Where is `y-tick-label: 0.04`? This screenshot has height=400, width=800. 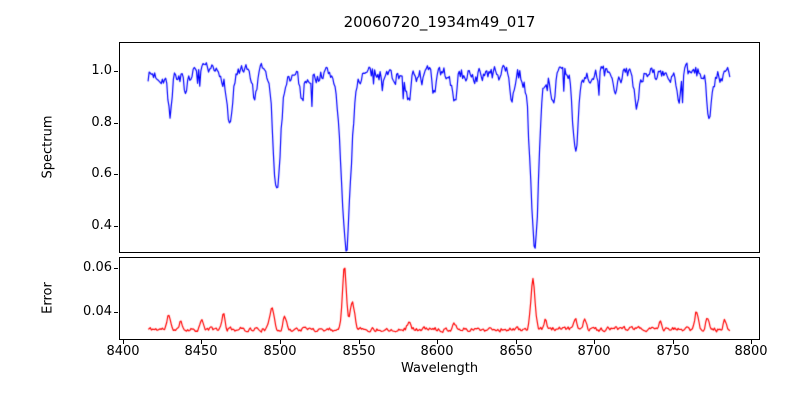
y-tick-label: 0.04 is located at coordinates (97, 311).